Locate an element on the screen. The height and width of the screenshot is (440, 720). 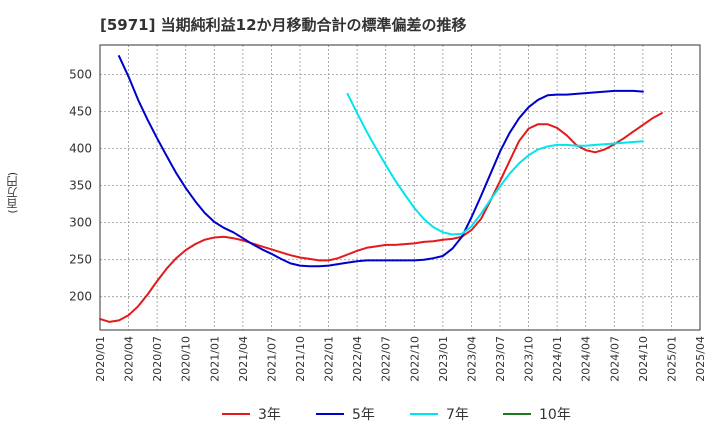
x-tick-label: 2022/04 is located at coordinates (357, 359).